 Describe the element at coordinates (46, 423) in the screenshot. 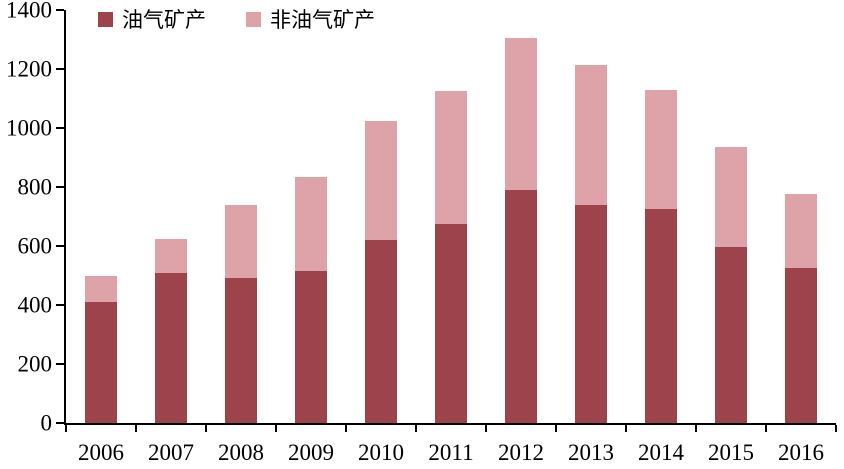

I see `y-tick-label: 0` at that location.